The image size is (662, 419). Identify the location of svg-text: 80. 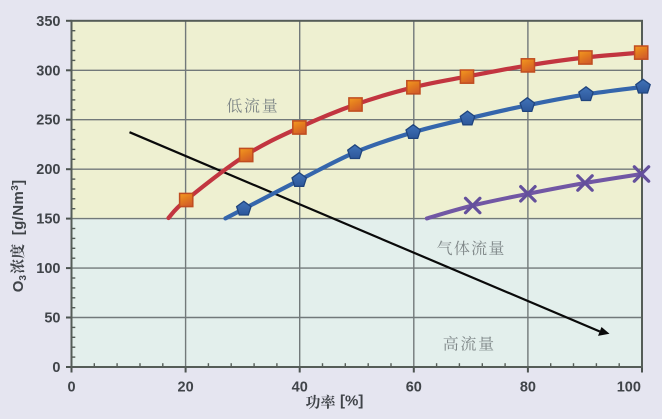
(528, 388).